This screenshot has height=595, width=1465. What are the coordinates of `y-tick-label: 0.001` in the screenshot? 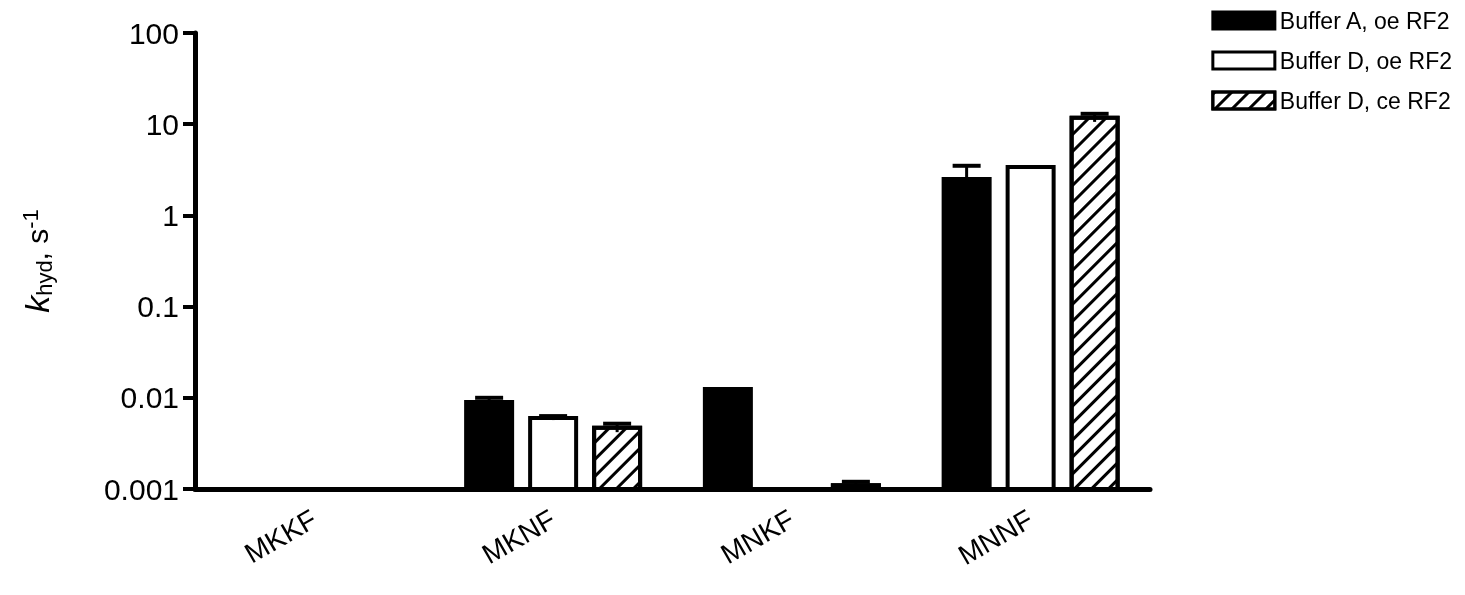 It's located at (141, 489).